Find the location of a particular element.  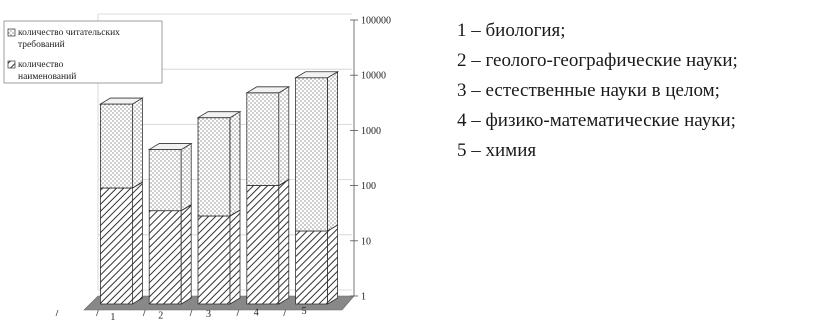

bar-readers-5-front is located at coordinates (312, 154).